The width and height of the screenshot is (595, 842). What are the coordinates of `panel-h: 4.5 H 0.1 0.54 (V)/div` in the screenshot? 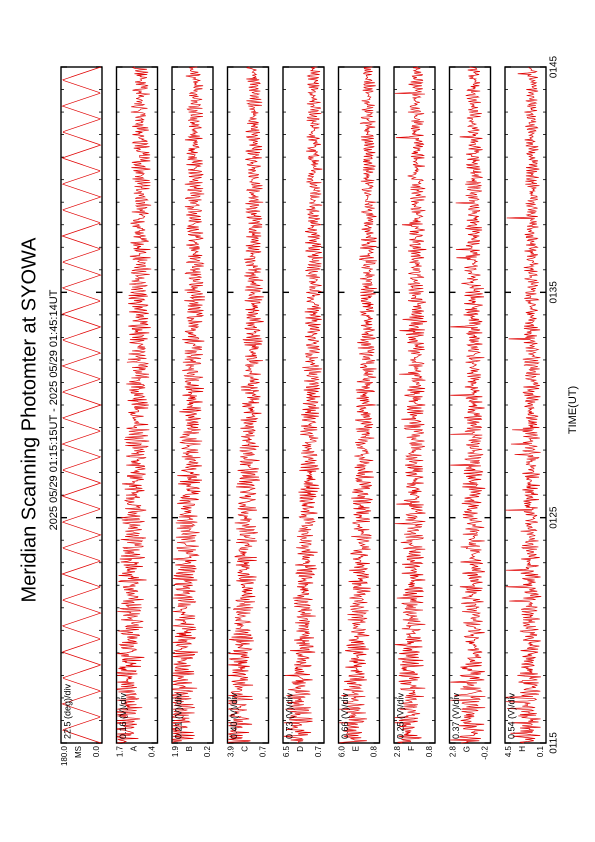 It's located at (525, 411).